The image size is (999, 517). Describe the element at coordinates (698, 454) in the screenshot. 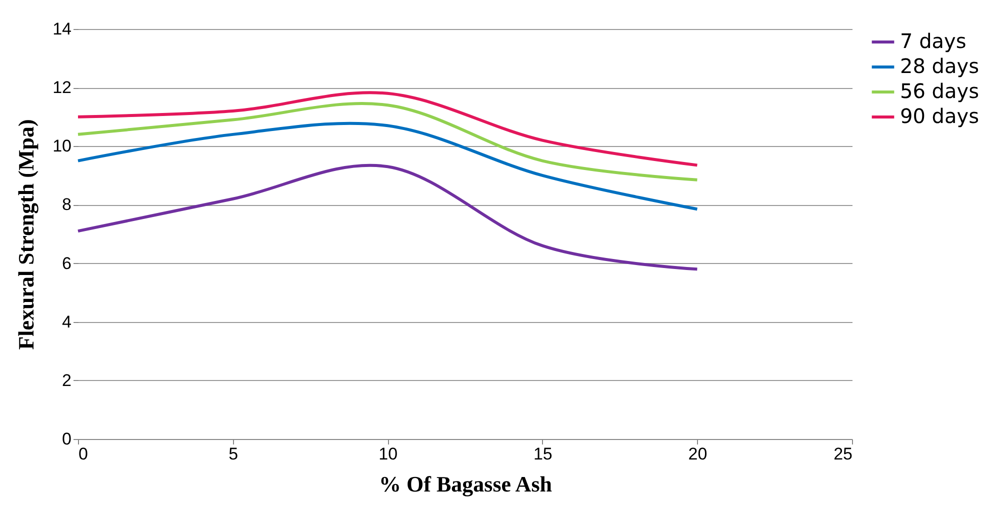

I see `x-tick-label: 20` at that location.